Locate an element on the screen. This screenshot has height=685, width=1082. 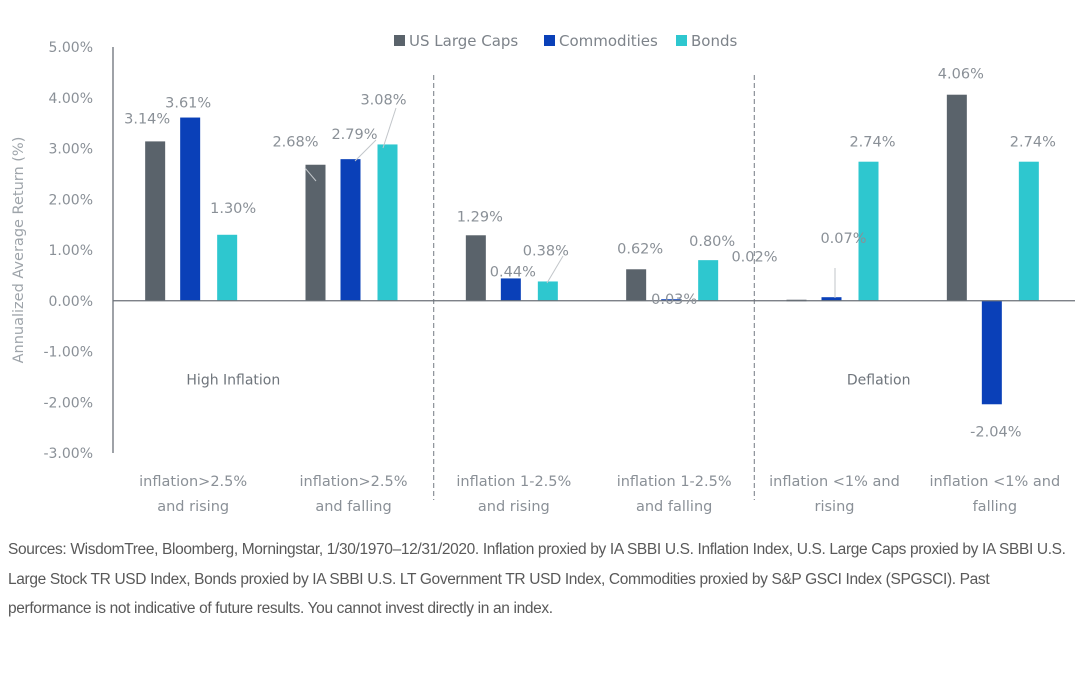
y-tick-label: 5.00% is located at coordinates (71, 48).